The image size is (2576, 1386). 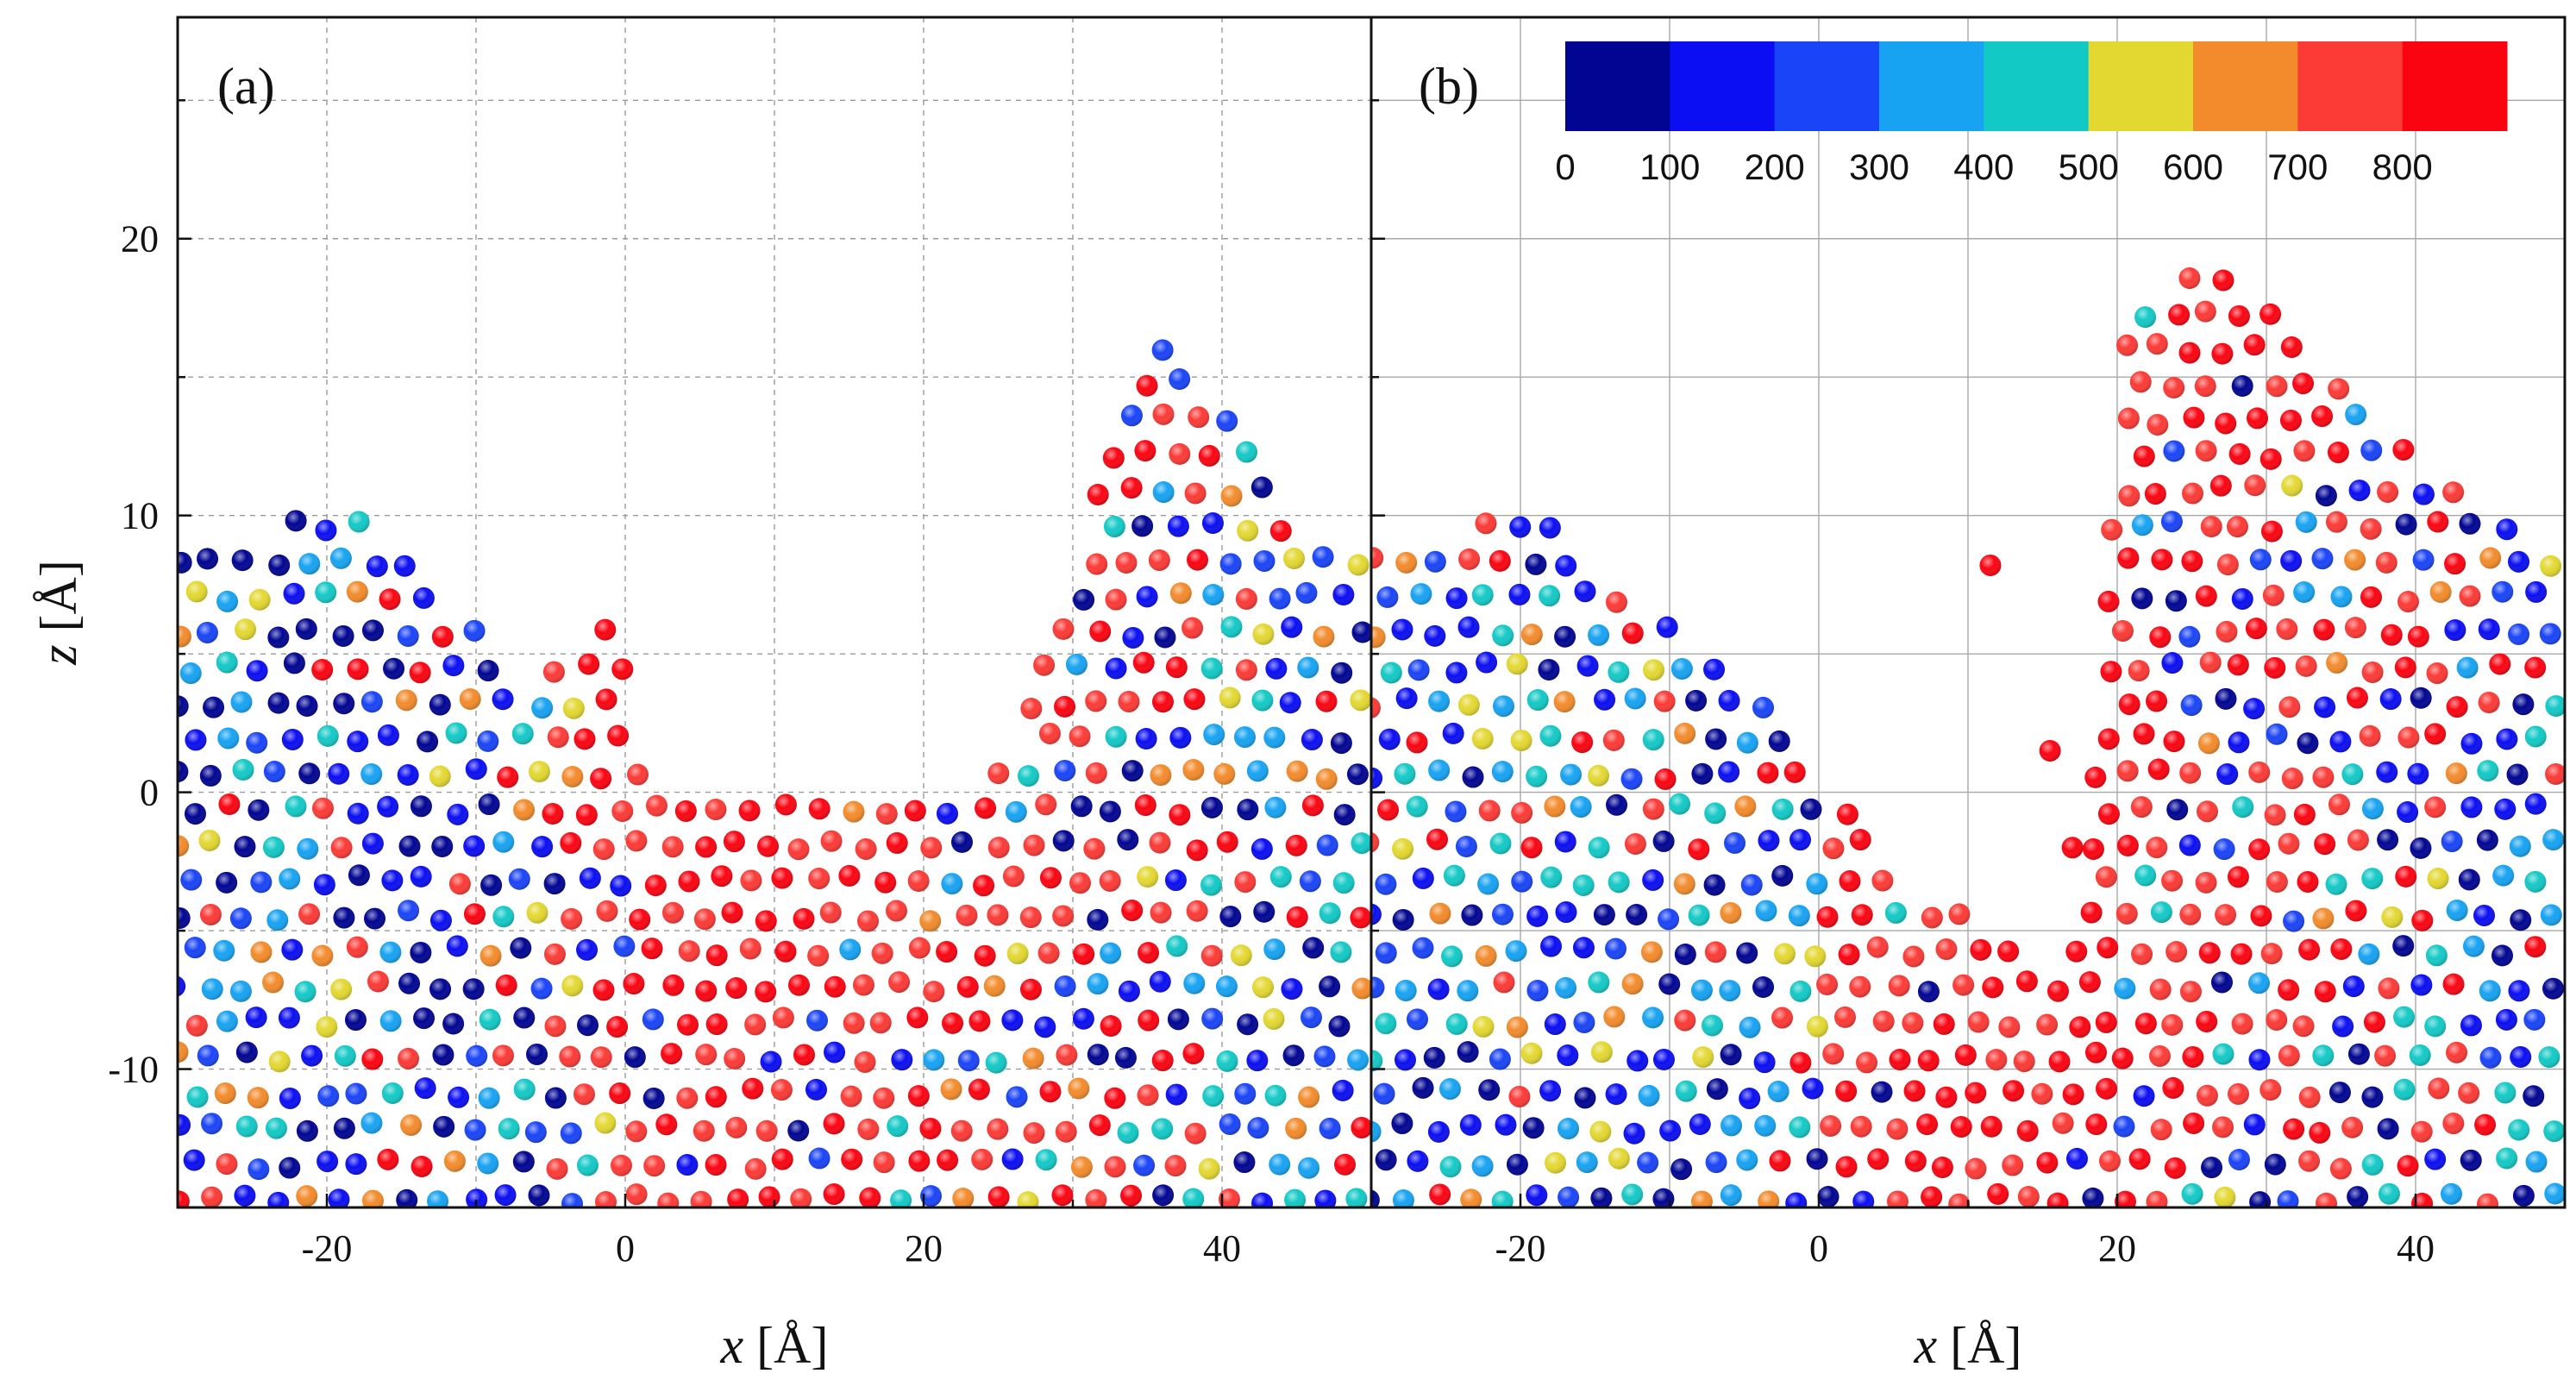 I want to click on x-tick-label: 20, so click(x=924, y=1248).